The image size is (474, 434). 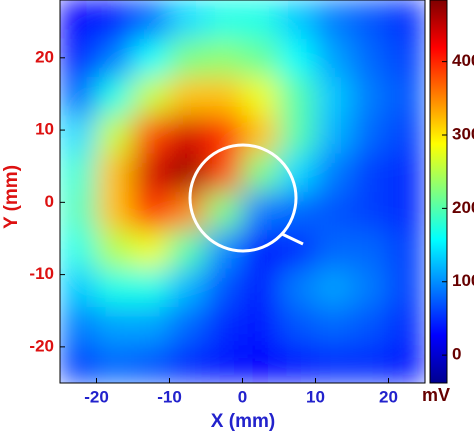 I want to click on probe-handle, so click(x=292, y=239).